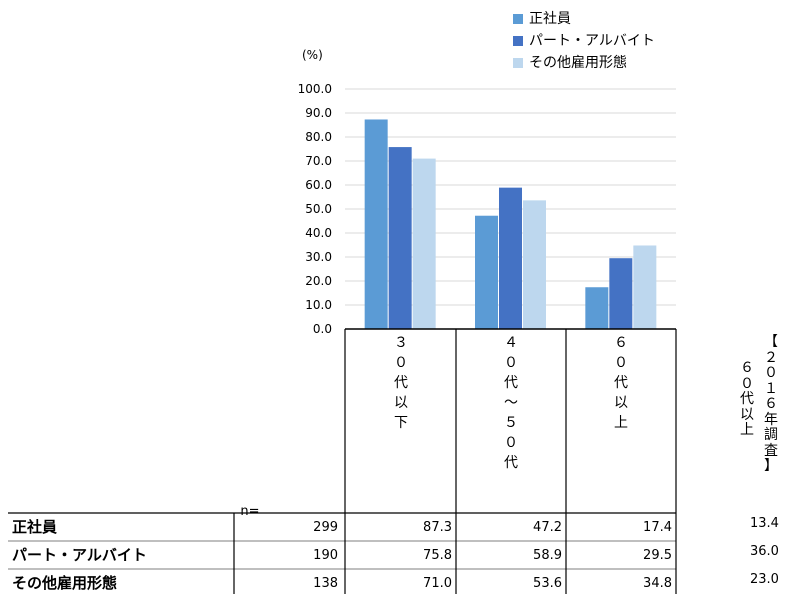 The image size is (794, 594). I want to click on legend-swatch-part, so click(518, 41).